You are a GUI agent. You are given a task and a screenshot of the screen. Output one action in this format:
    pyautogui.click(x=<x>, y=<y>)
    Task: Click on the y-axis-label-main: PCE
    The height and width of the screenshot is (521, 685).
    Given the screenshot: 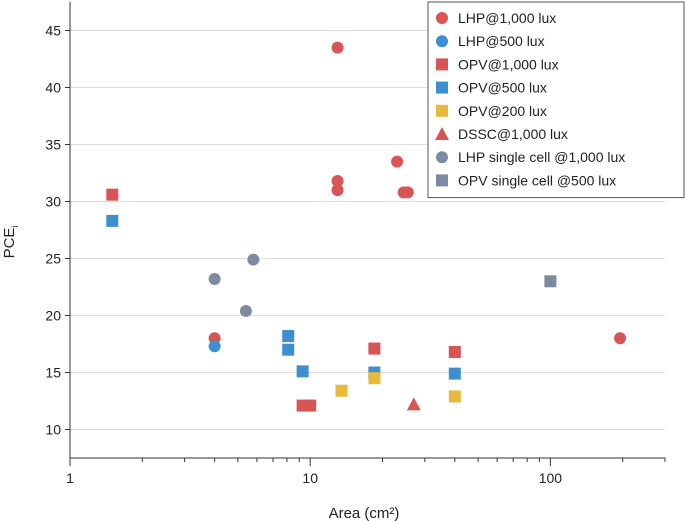 What is the action you would take?
    pyautogui.click(x=9, y=243)
    